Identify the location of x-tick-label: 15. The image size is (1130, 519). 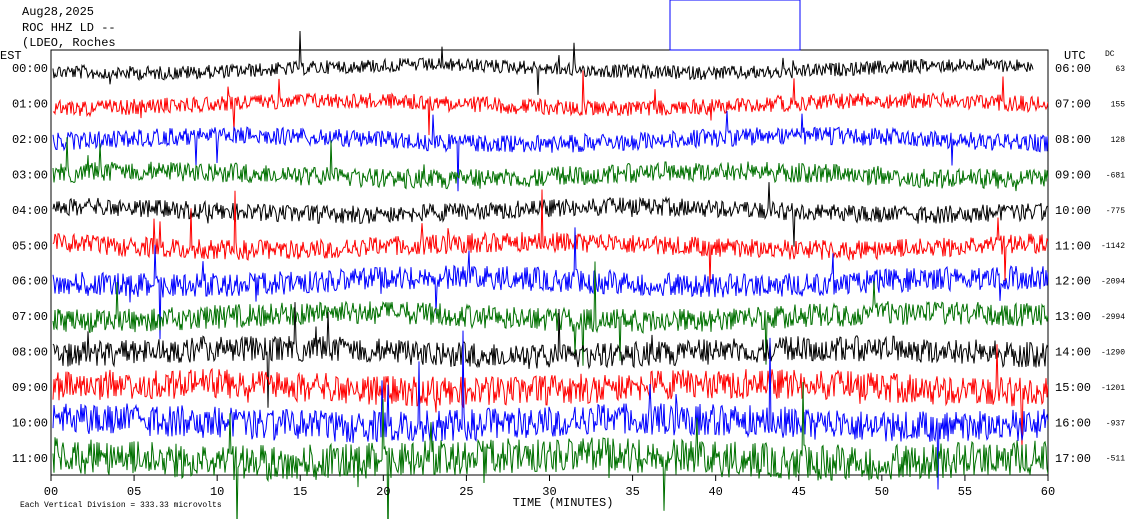
(300, 492).